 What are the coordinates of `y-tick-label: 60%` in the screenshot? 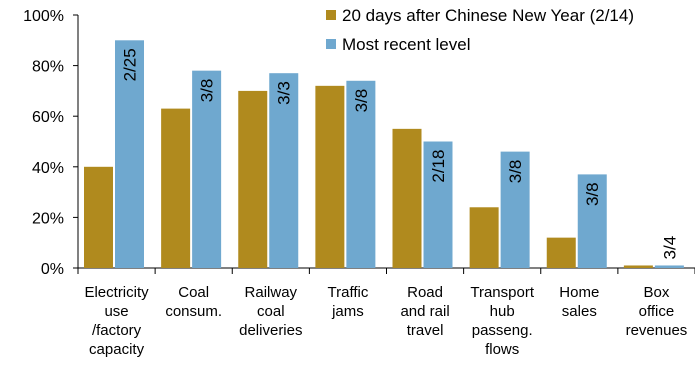 It's located at (48, 117).